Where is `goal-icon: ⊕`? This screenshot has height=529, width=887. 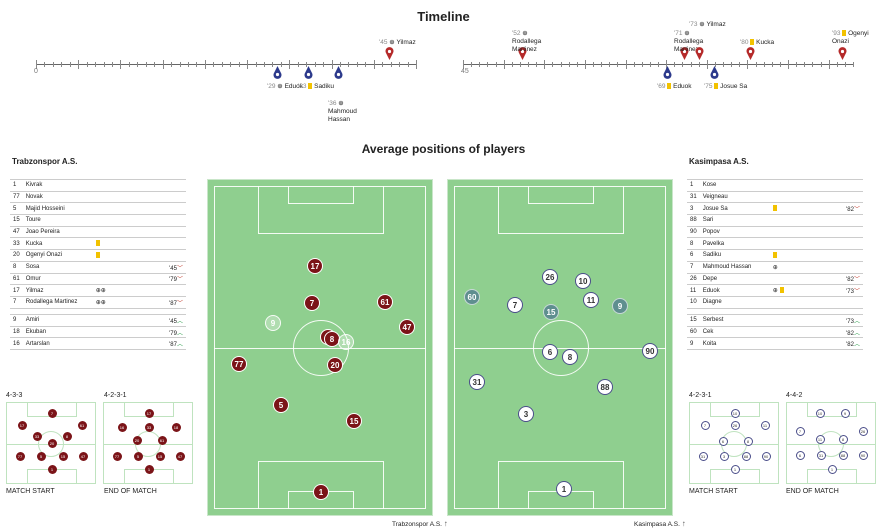
goal-icon: ⊕ is located at coordinates (775, 267).